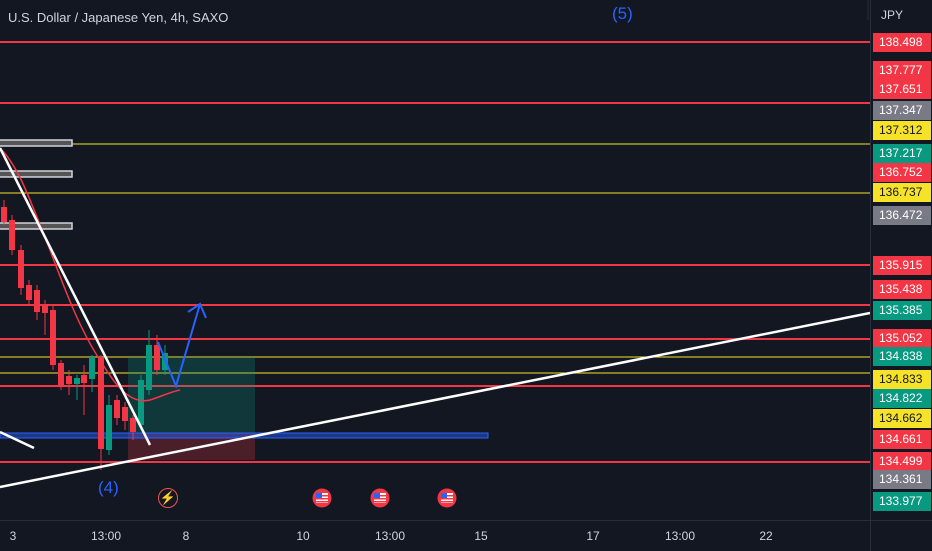 This screenshot has height=551, width=932. Describe the element at coordinates (902, 439) in the screenshot. I see `price-label: 134.661` at that location.